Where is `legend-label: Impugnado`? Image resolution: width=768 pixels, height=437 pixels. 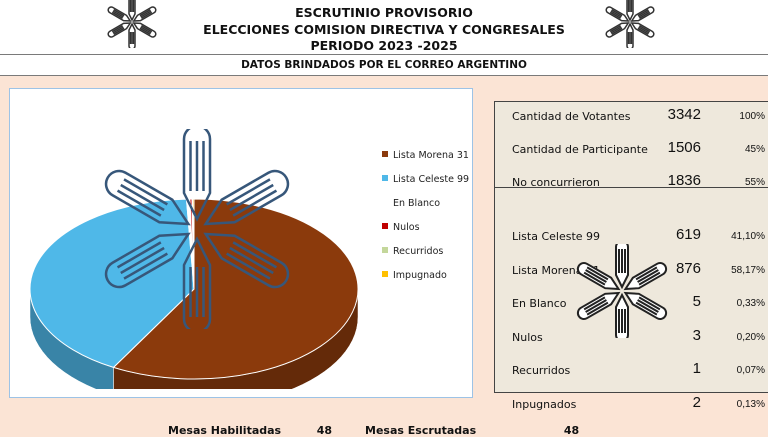
legend-label: Impugnado is located at coordinates (420, 275).